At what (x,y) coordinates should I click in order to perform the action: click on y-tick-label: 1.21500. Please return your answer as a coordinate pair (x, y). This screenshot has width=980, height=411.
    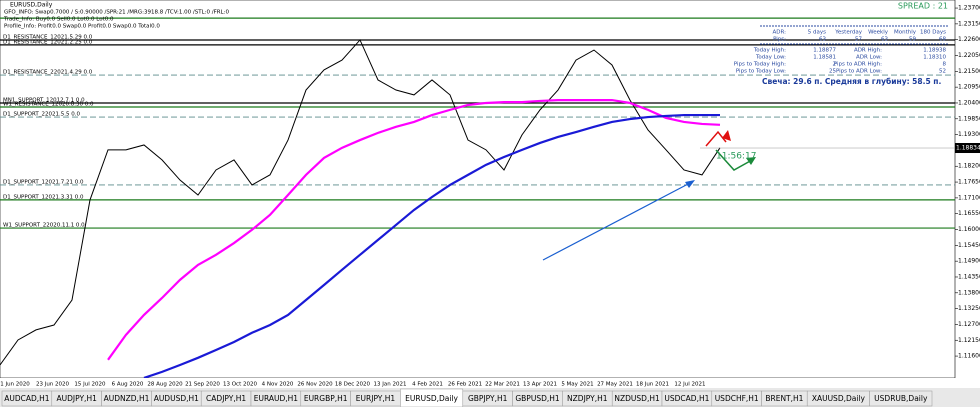
    Looking at the image, I should click on (969, 71).